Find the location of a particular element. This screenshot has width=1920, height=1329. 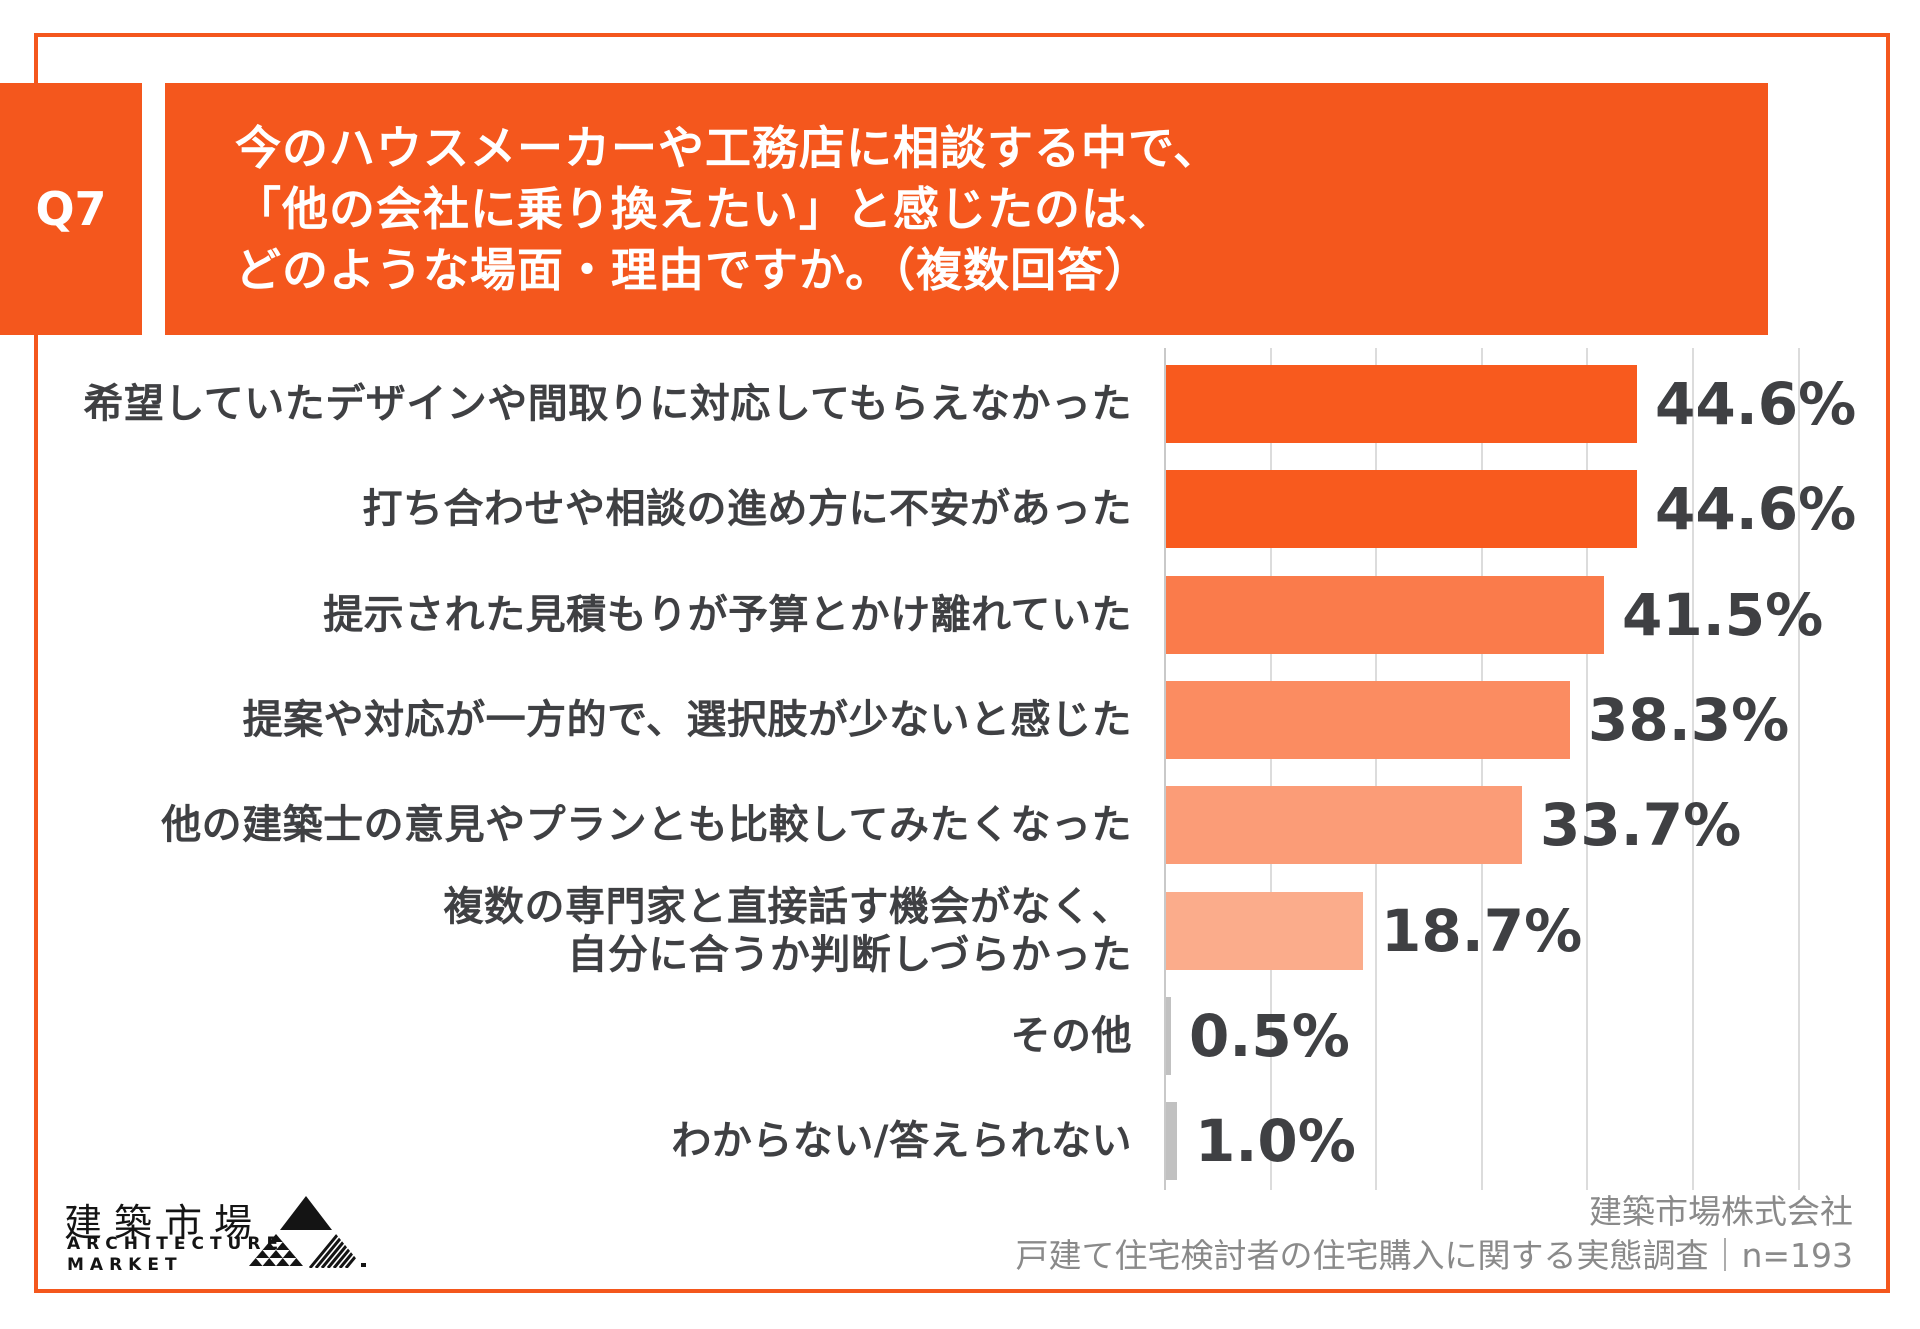

category-label-7: その他 is located at coordinates (1071, 1036).